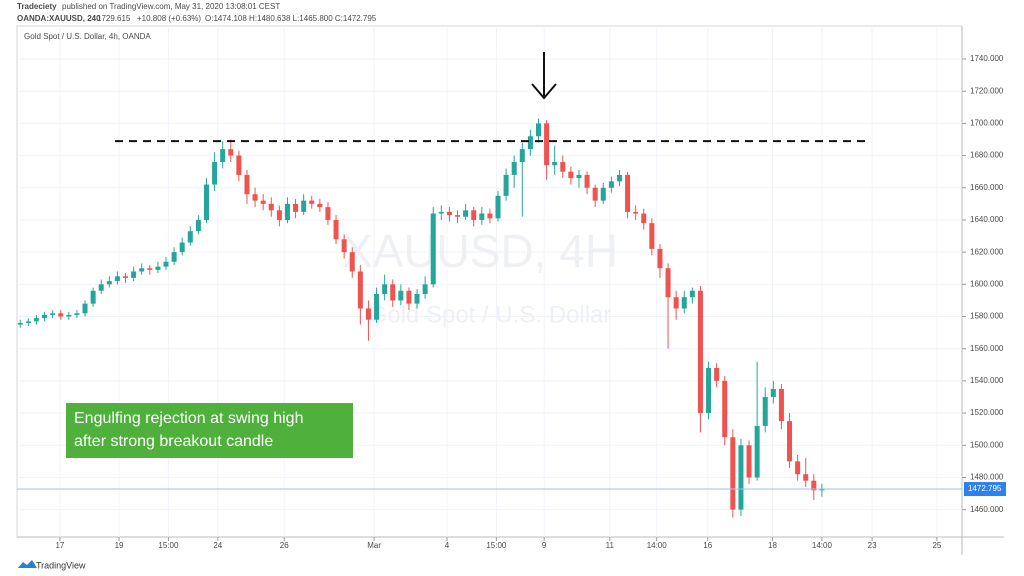 Image resolution: width=1024 pixels, height=576 pixels. What do you see at coordinates (987, 187) in the screenshot?
I see `y-tick-label: 1660.000` at bounding box center [987, 187].